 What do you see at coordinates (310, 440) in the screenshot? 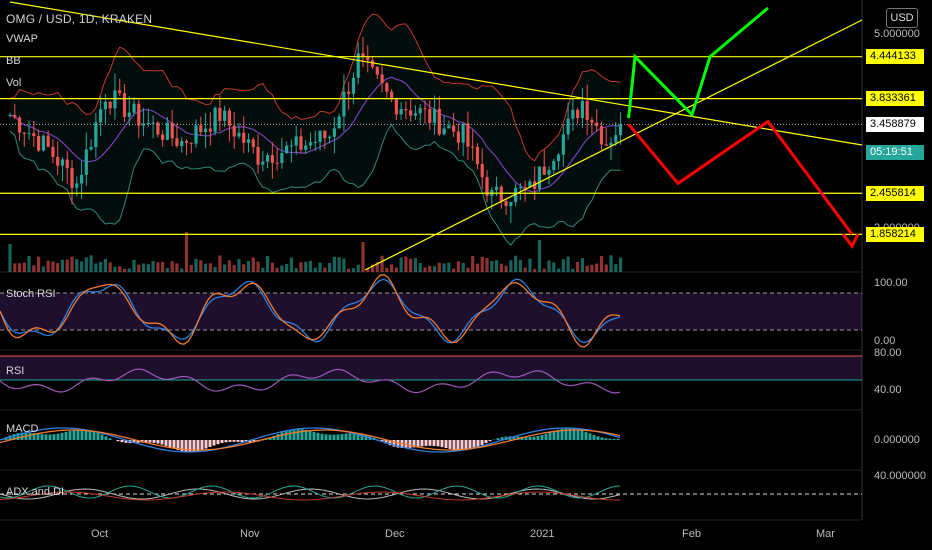
I see `macd-line` at bounding box center [310, 440].